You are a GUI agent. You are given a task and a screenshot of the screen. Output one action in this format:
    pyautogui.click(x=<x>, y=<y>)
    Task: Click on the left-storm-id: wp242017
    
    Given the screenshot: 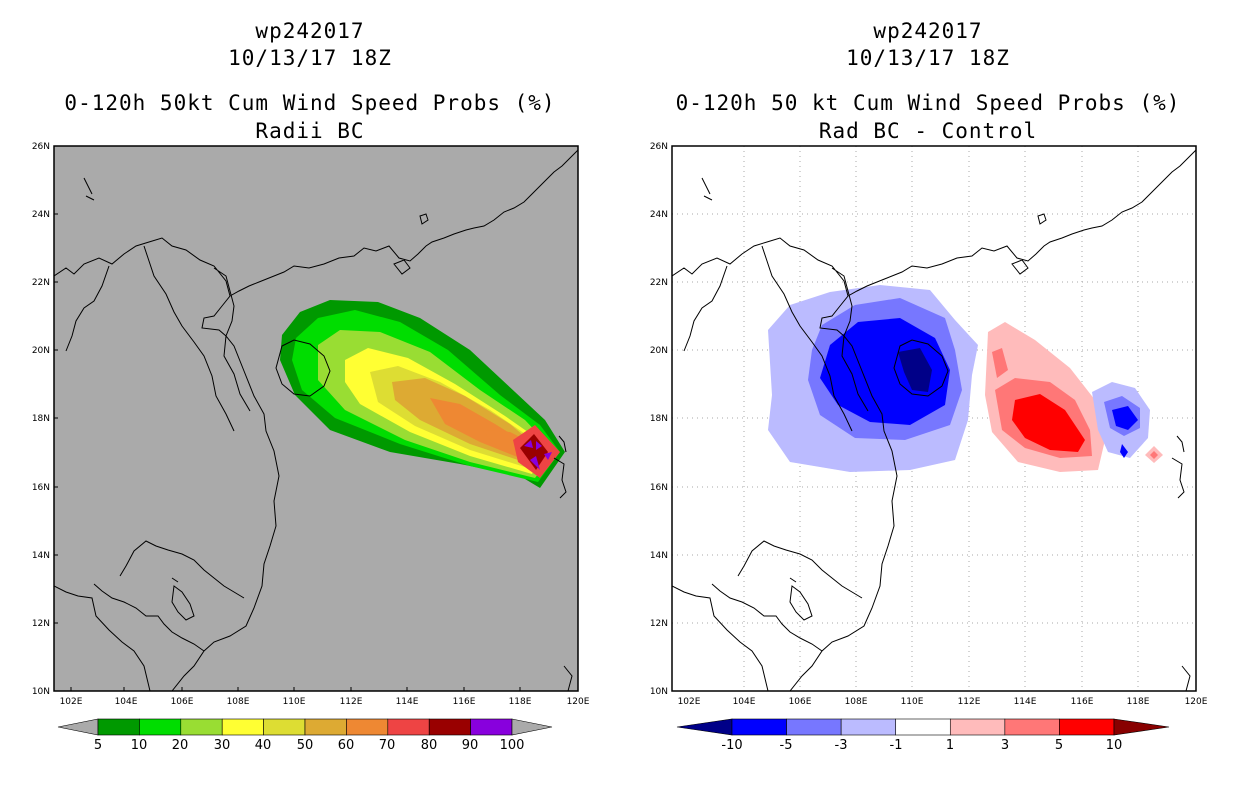 What is the action you would take?
    pyautogui.click(x=310, y=31)
    